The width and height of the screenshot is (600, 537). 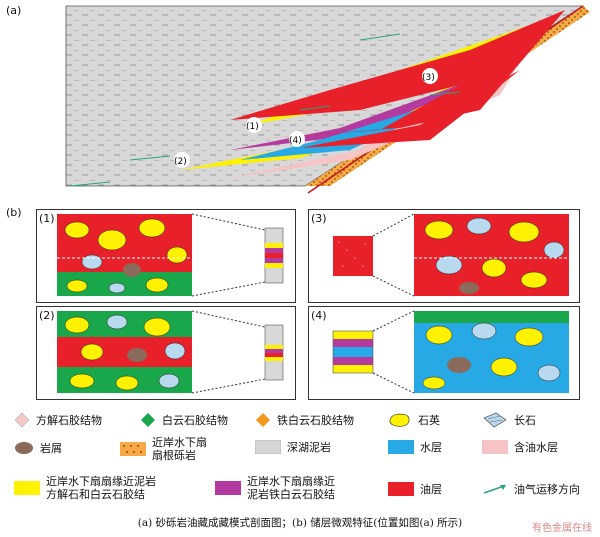 I want to click on panel-b-label: (b), so click(x=14, y=212).